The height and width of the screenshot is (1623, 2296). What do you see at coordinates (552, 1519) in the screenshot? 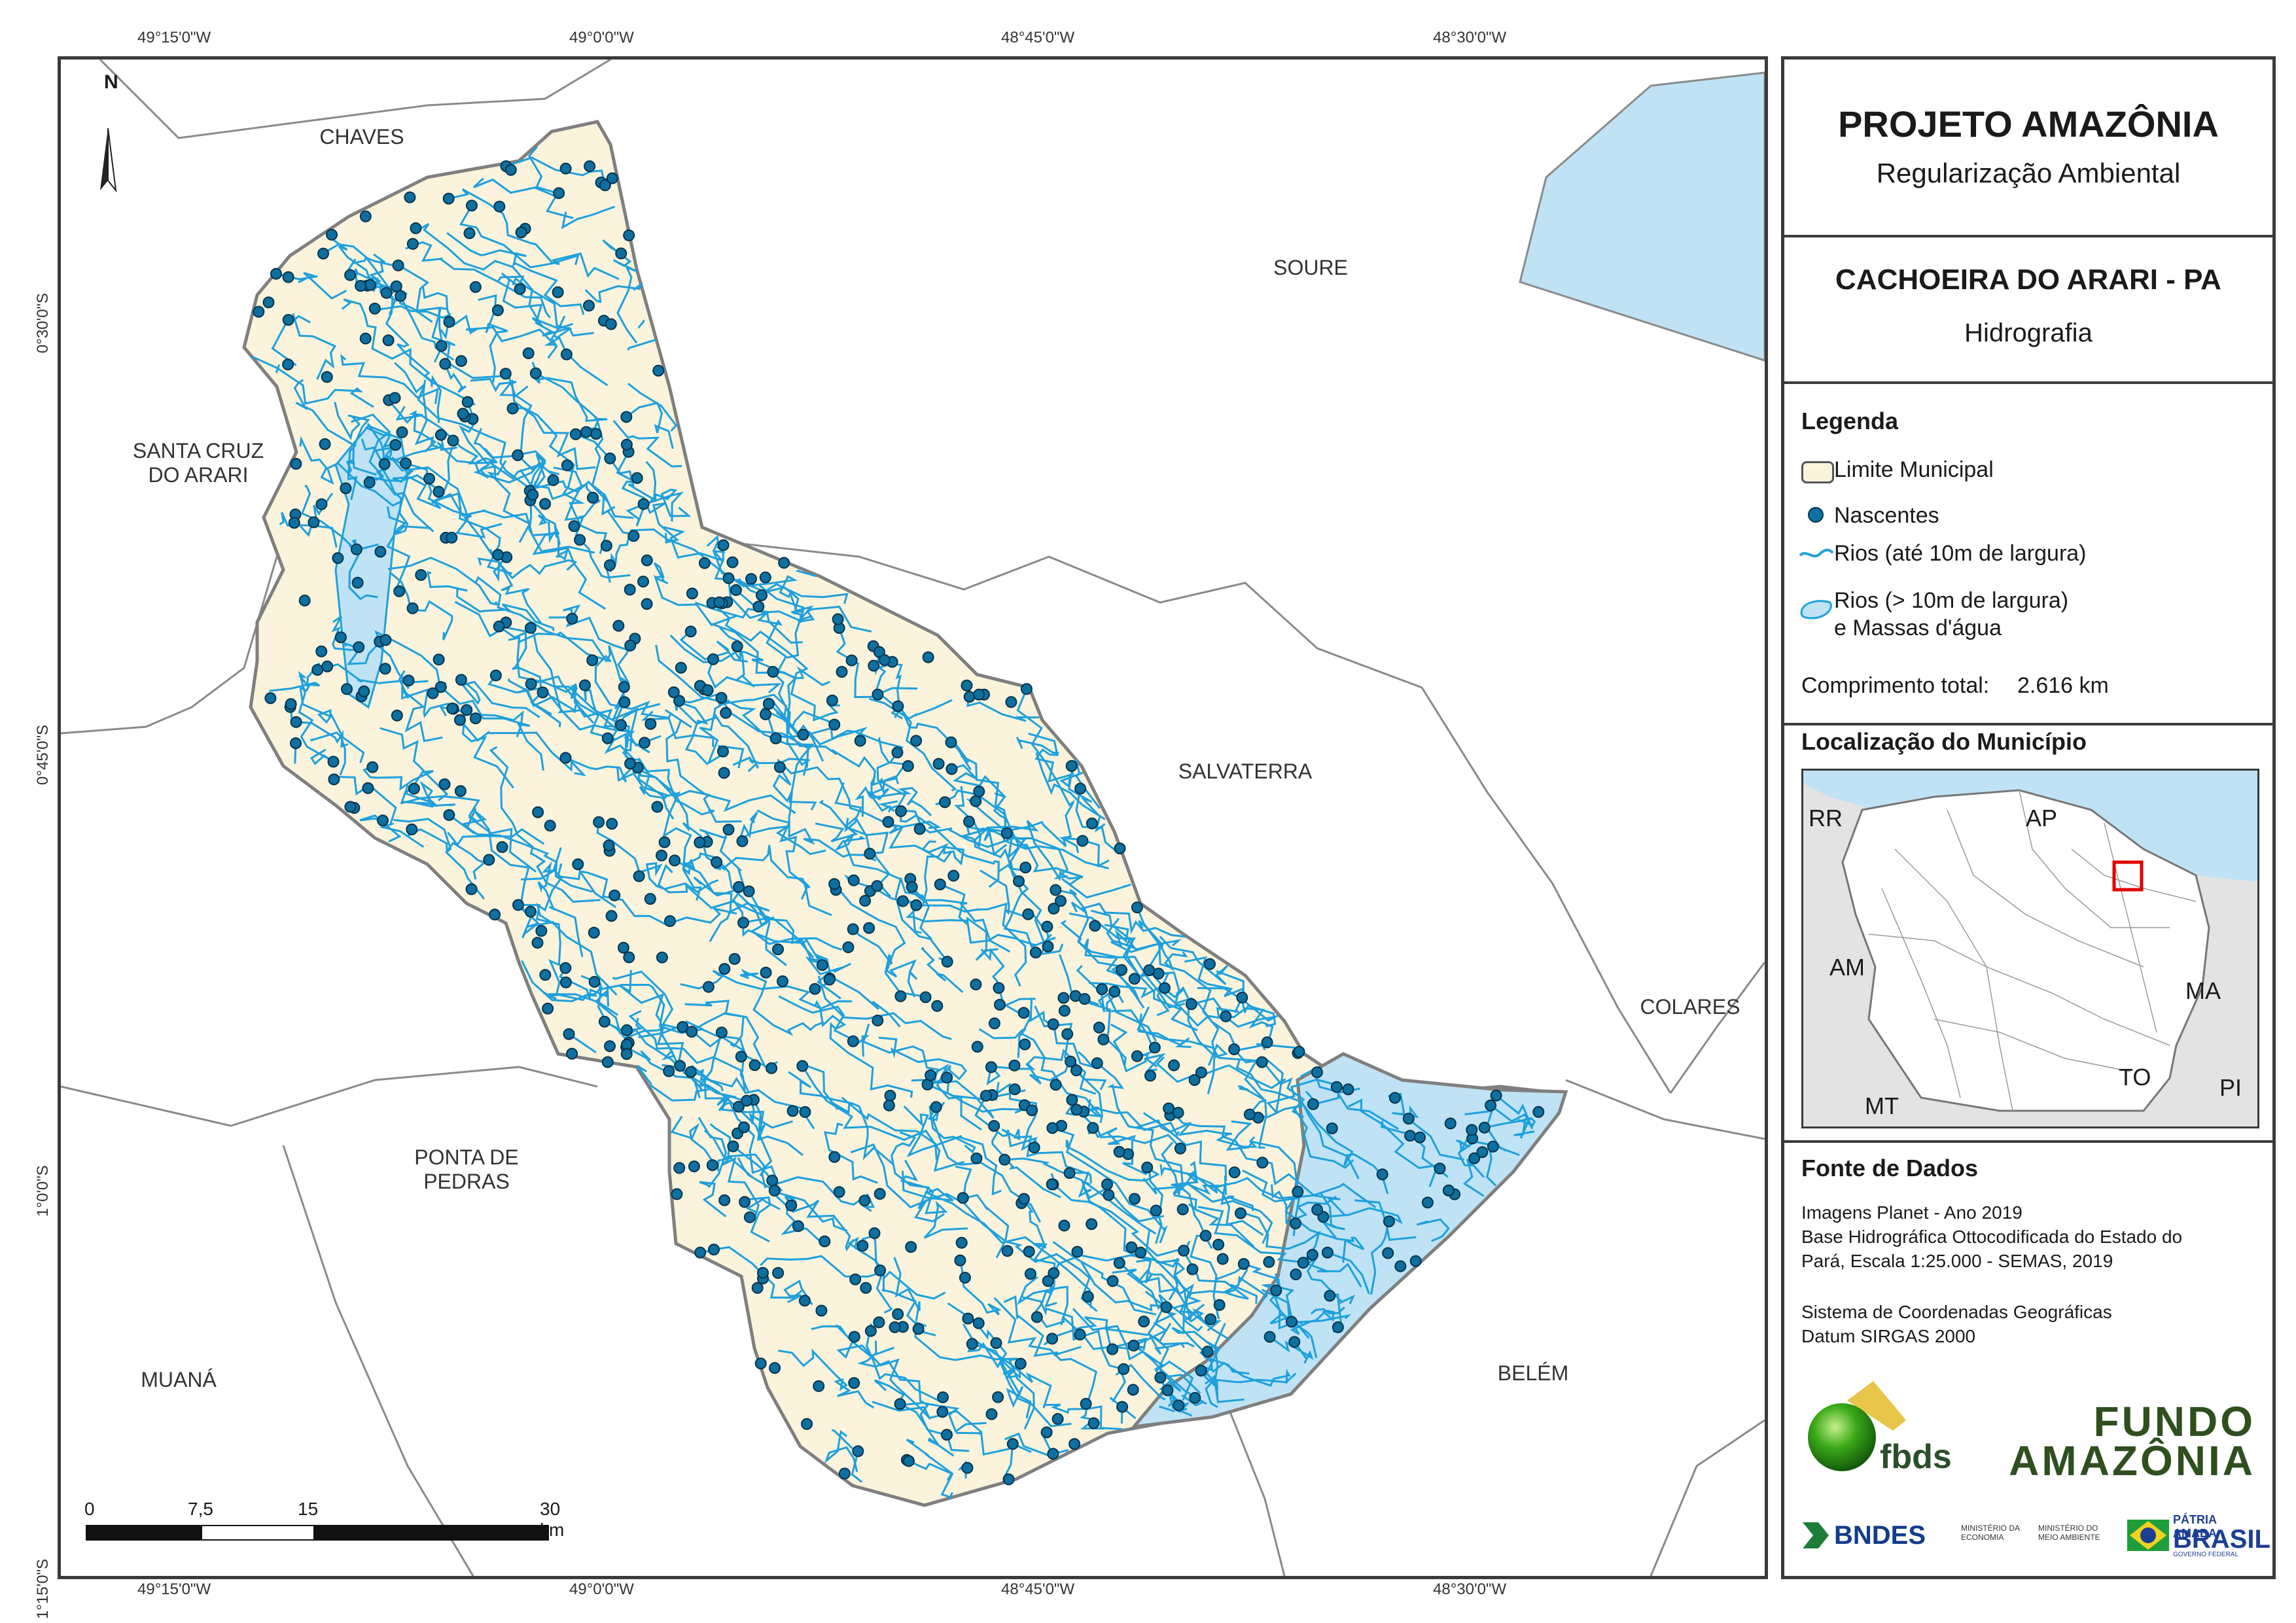
I see `scale-label-30: 30 km` at bounding box center [552, 1519].